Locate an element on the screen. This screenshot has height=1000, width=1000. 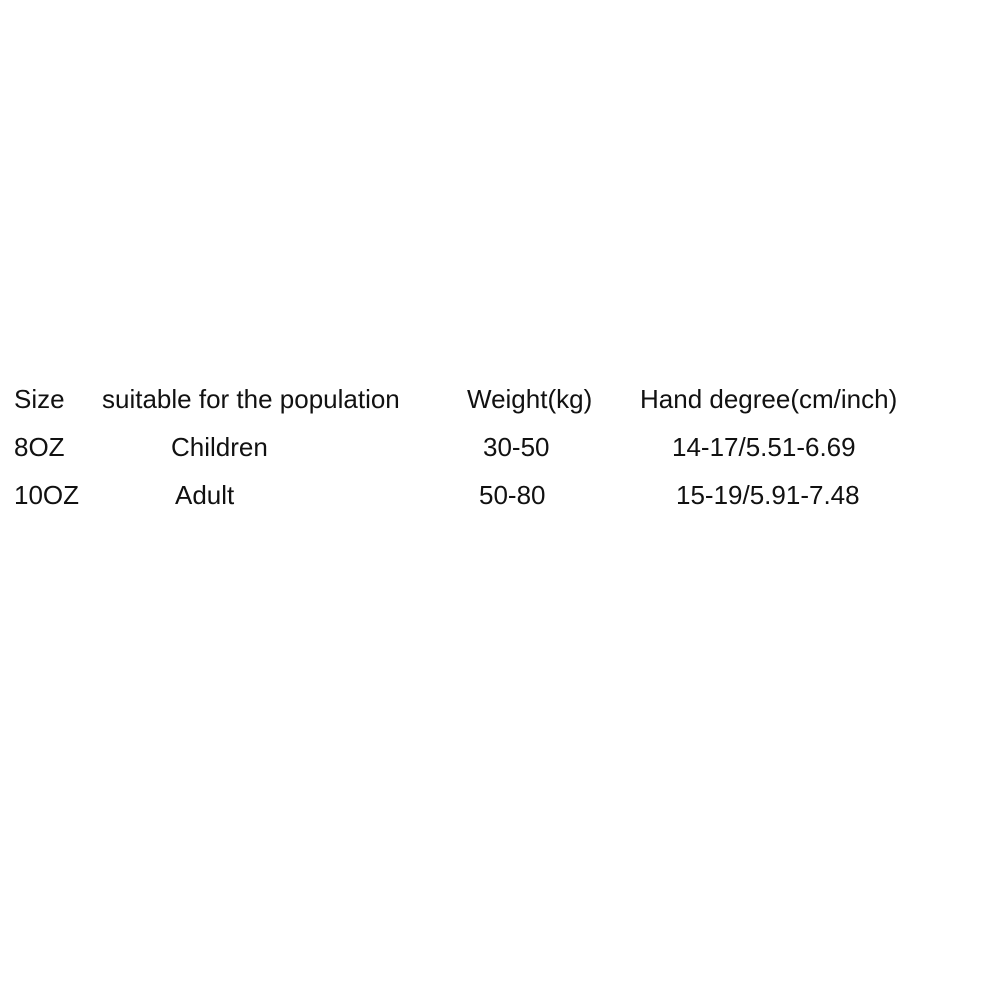
header-population: suitable for the population is located at coordinates (251, 399).